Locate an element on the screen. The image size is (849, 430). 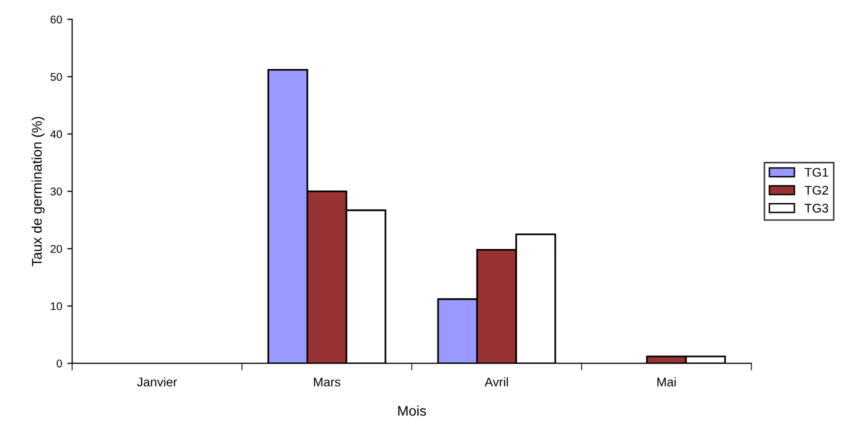
legend-label: TG2 is located at coordinates (816, 190).